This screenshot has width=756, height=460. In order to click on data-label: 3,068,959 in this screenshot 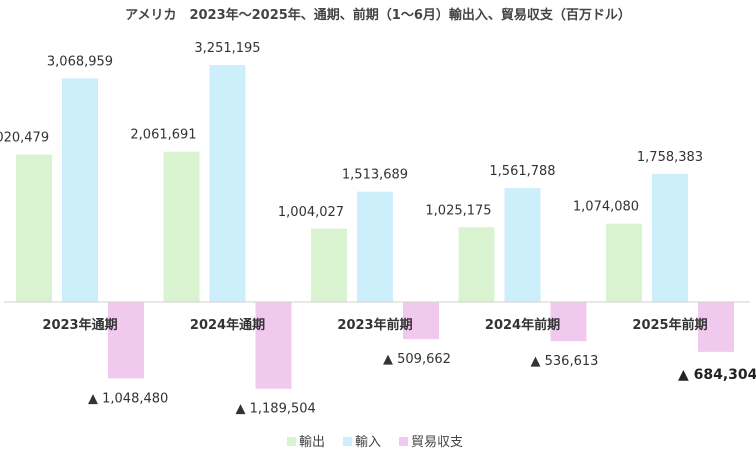, I will do `click(80, 61)`.